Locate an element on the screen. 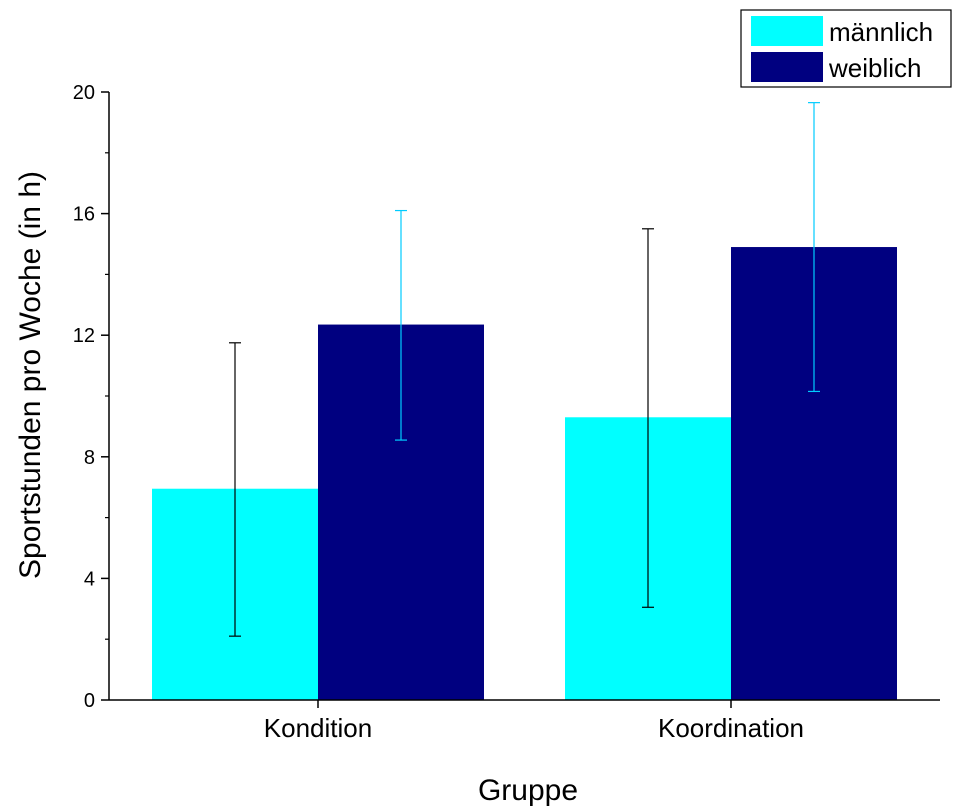 The image size is (966, 808). y-tick-label-0: 0 is located at coordinates (89, 701).